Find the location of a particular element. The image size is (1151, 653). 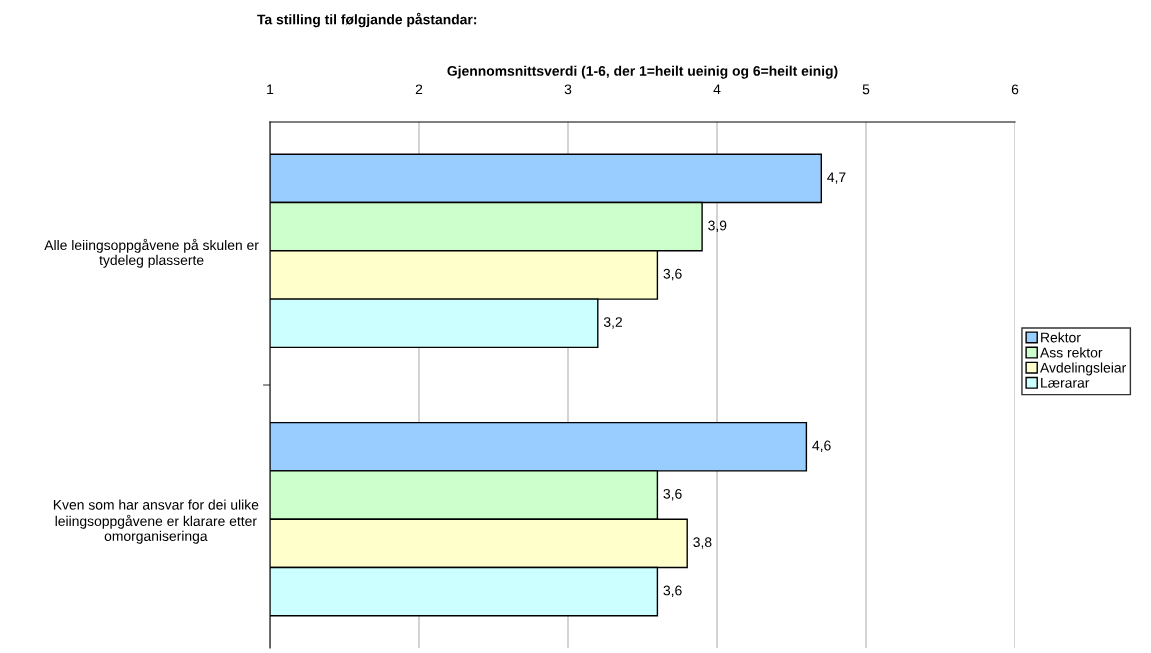

y-tick-label: Kven som har ansvar for dei ulike leiingsoppgåvene er klarare etter omorganiseringa is located at coordinates (156, 521).